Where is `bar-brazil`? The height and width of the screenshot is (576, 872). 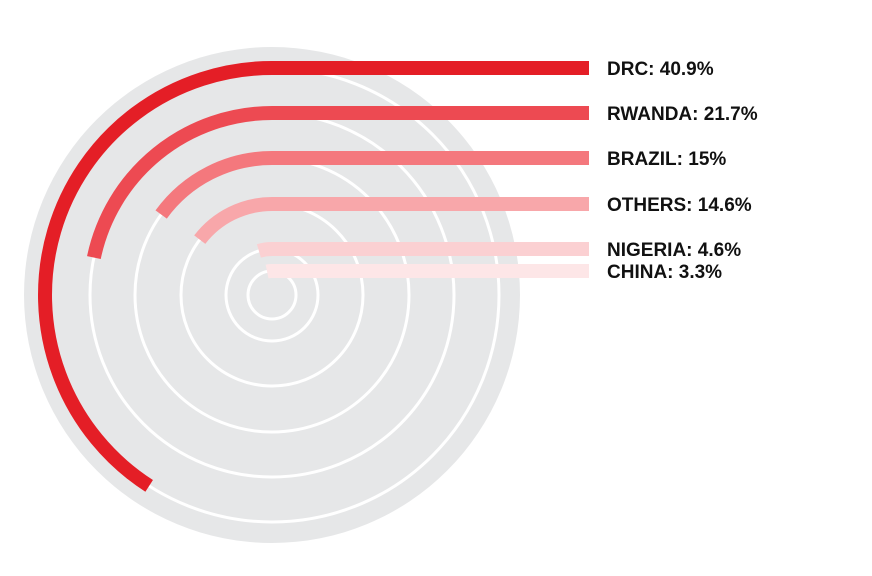
bar-brazil is located at coordinates (372, 185).